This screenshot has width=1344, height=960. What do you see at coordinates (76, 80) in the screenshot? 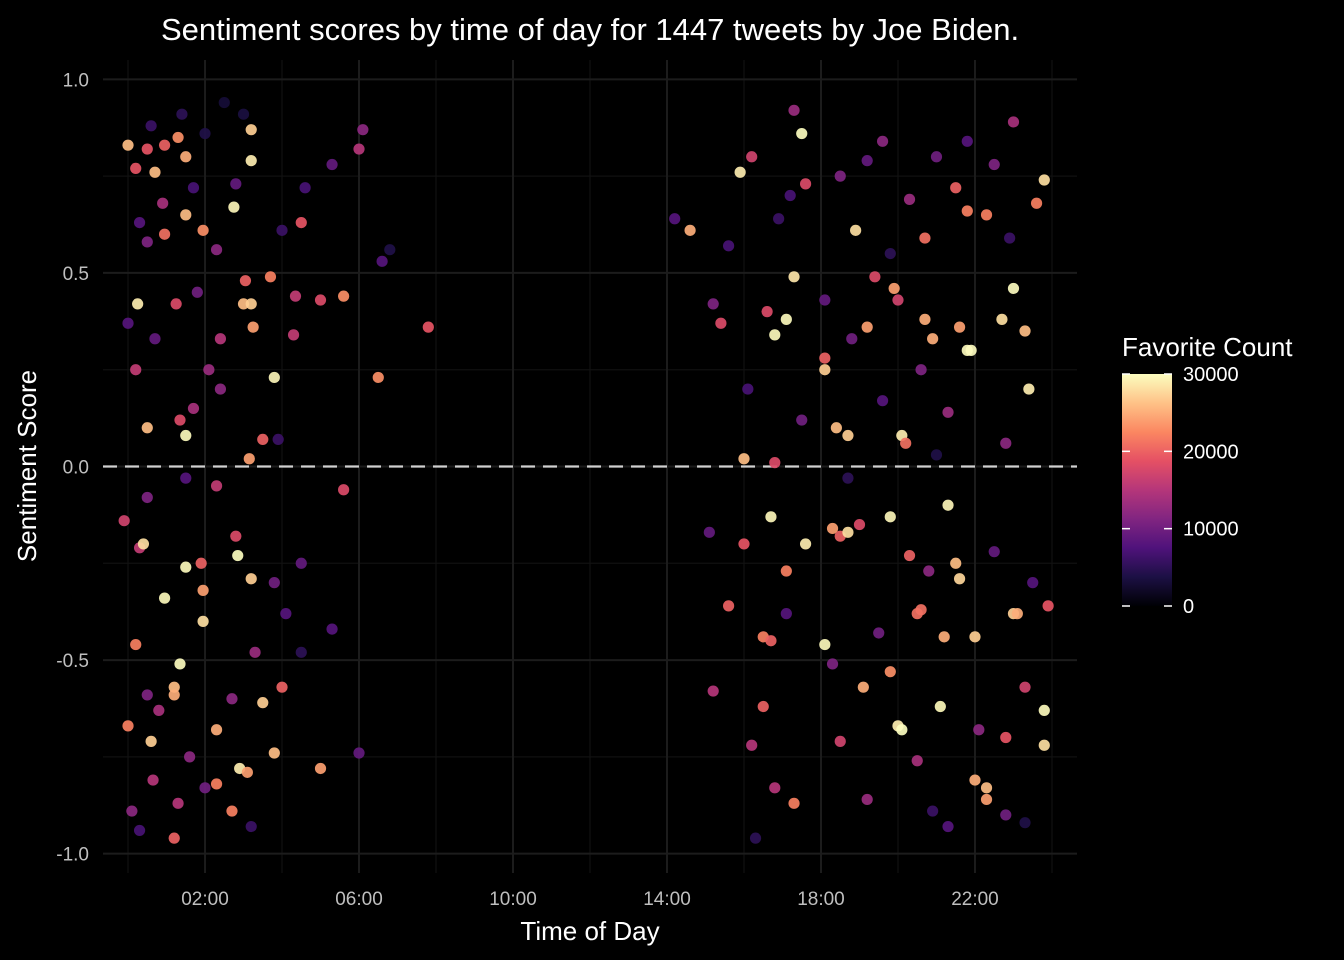
I see `y-tick-label: 1.0` at bounding box center [76, 80].